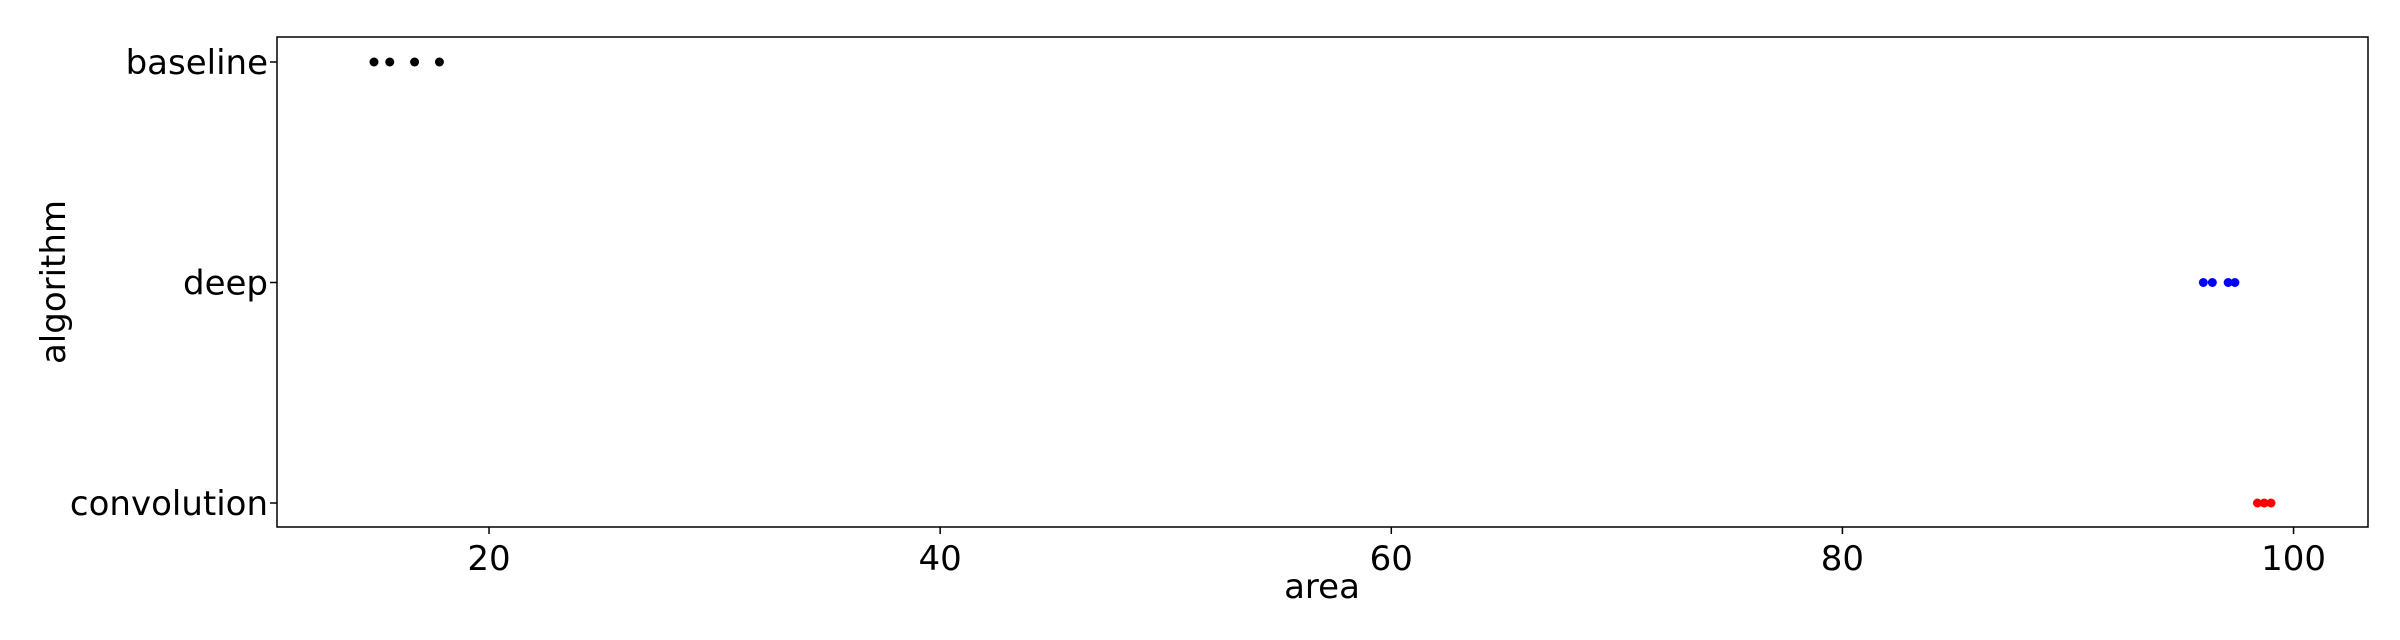 This screenshot has width=2400, height=640. Describe the element at coordinates (1322, 587) in the screenshot. I see `x-axis-label: area` at that location.